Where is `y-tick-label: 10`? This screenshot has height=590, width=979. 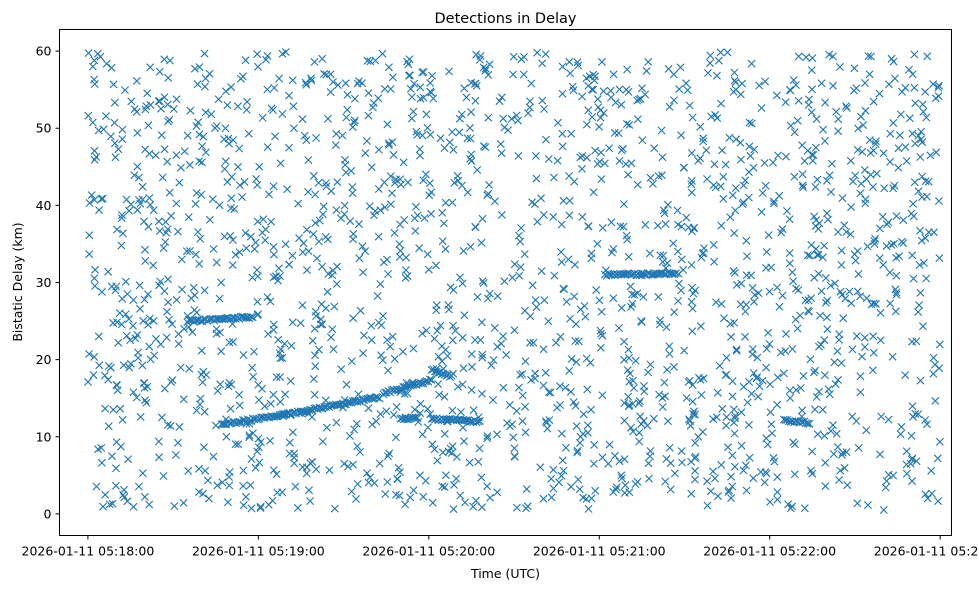
y-tick-label: 10 is located at coordinates (44, 436).